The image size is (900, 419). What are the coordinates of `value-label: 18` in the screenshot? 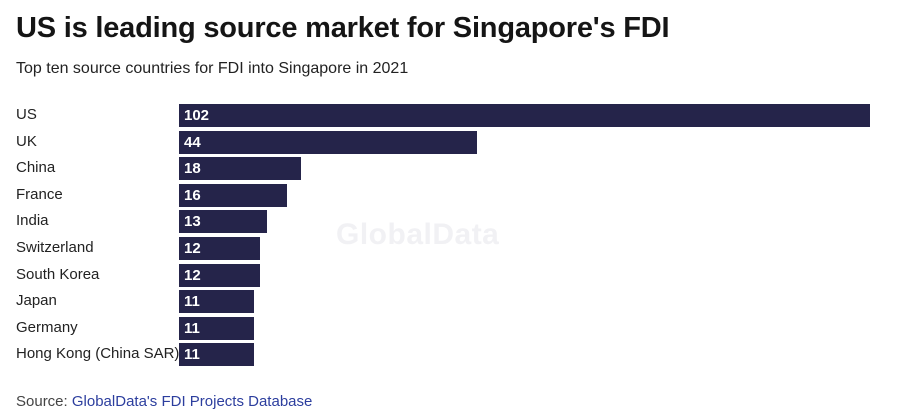 It's located at (192, 169).